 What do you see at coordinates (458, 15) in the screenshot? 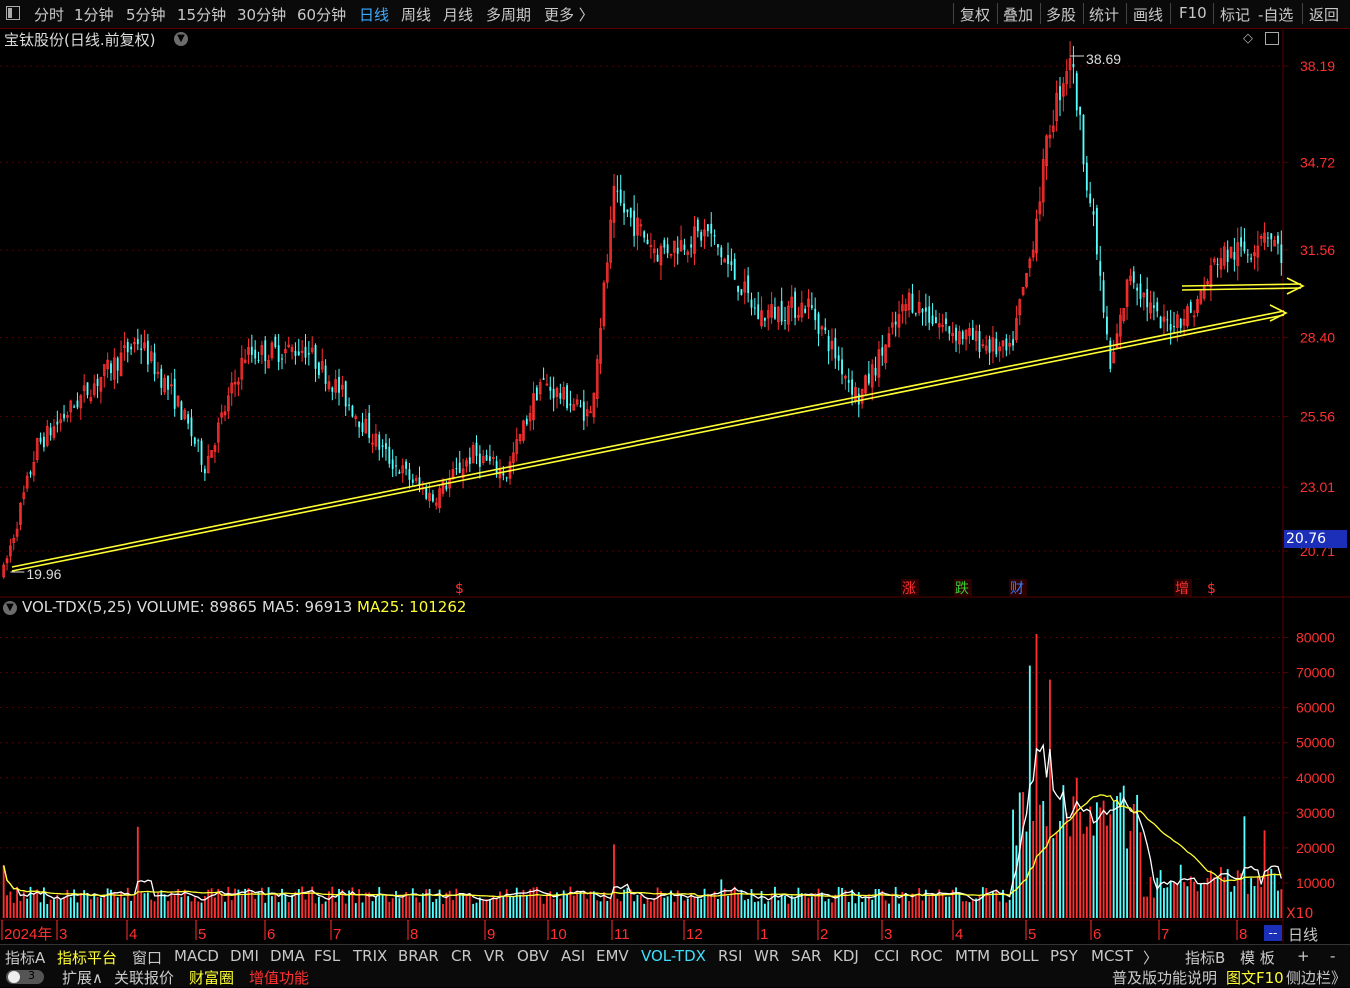
I see `period-tab-monthly: 月线` at bounding box center [458, 15].